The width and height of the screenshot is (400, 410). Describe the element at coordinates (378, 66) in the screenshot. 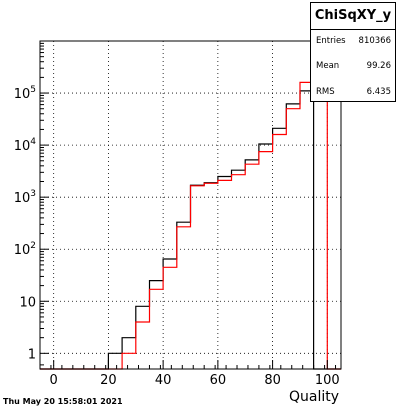

I see `mean-value: 99.26` at that location.